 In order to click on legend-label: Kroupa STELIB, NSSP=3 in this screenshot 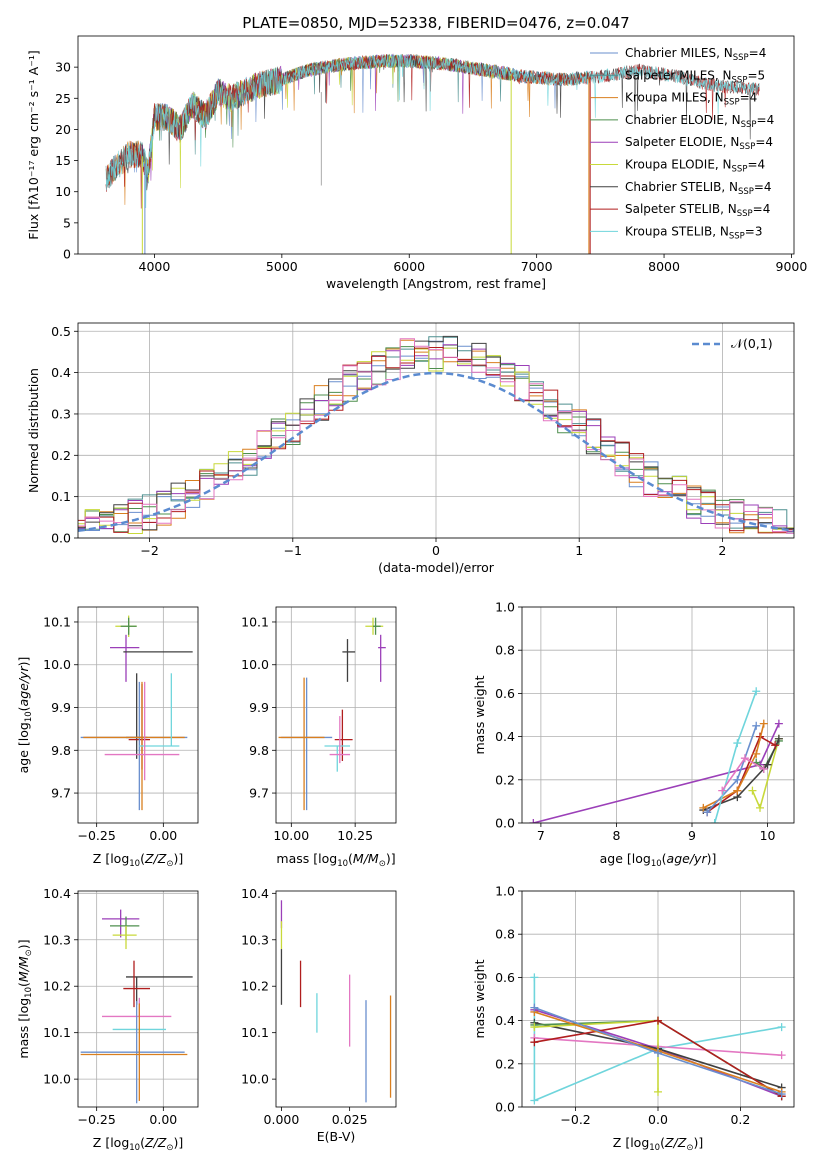, I will do `click(694, 232)`.